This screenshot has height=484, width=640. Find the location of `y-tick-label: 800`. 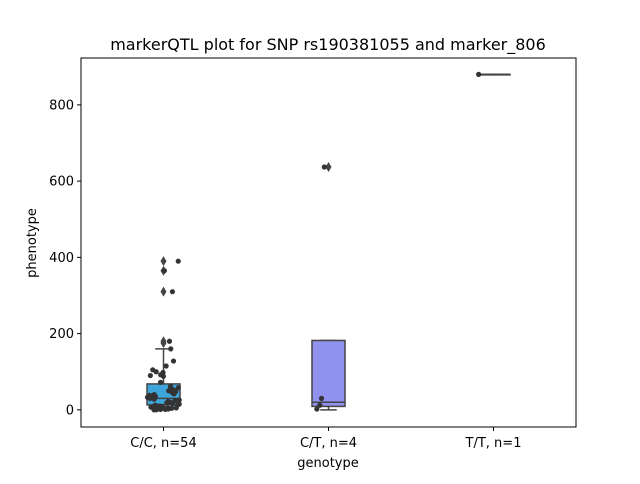

y-tick-label: 800 is located at coordinates (61, 105).